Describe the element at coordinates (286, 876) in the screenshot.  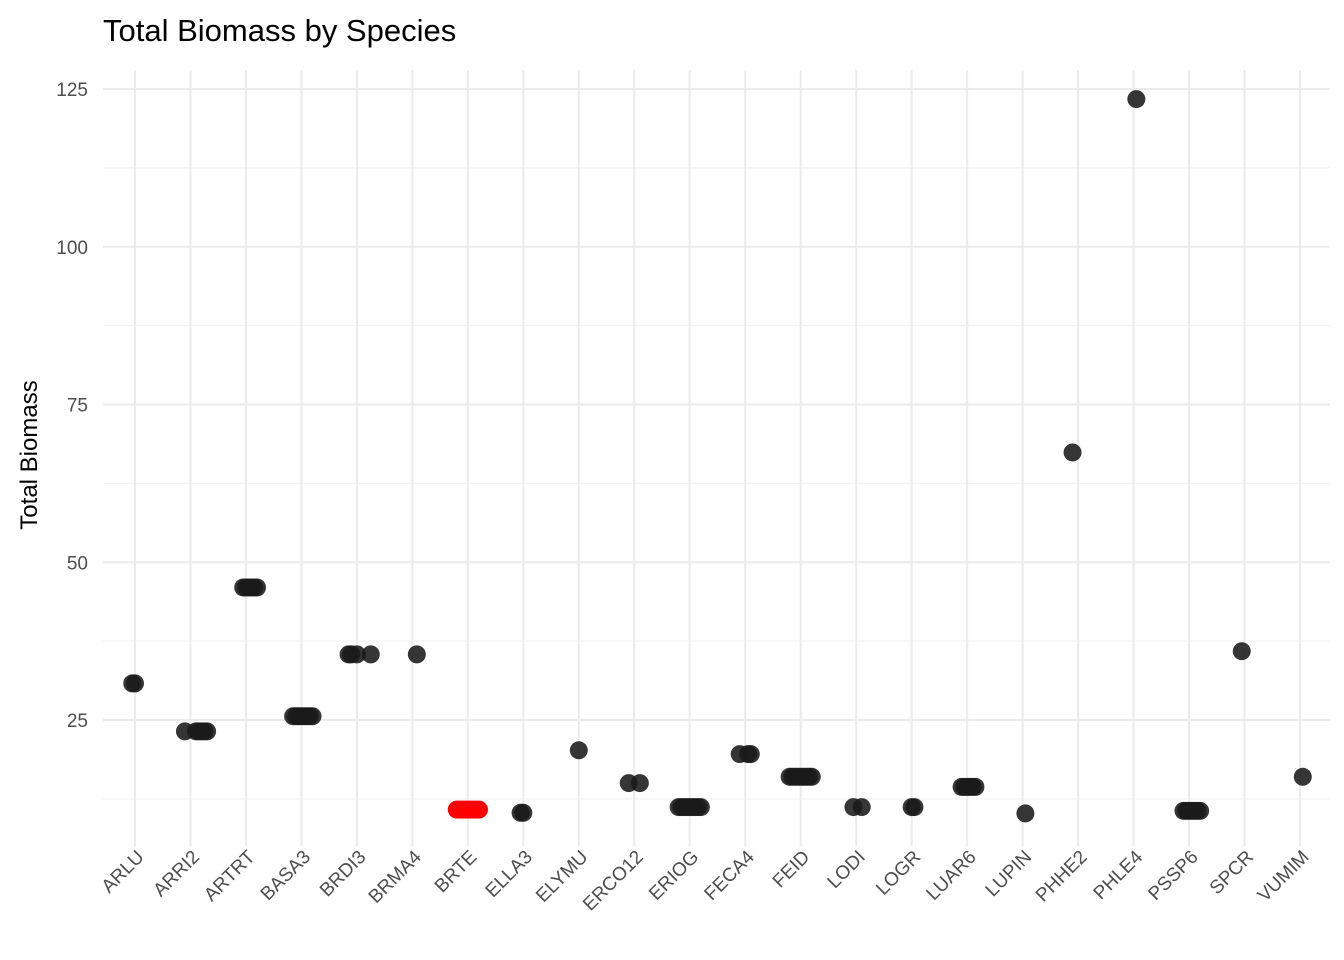
I see `x-tick-label: BASA3` at that location.